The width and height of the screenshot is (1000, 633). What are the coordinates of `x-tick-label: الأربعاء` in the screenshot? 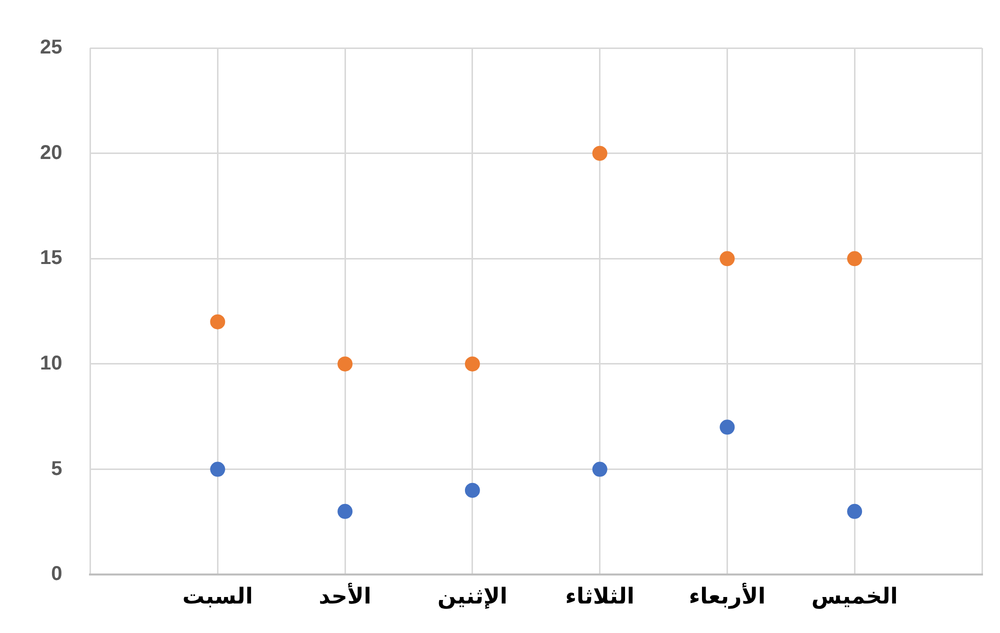 It's located at (727, 596).